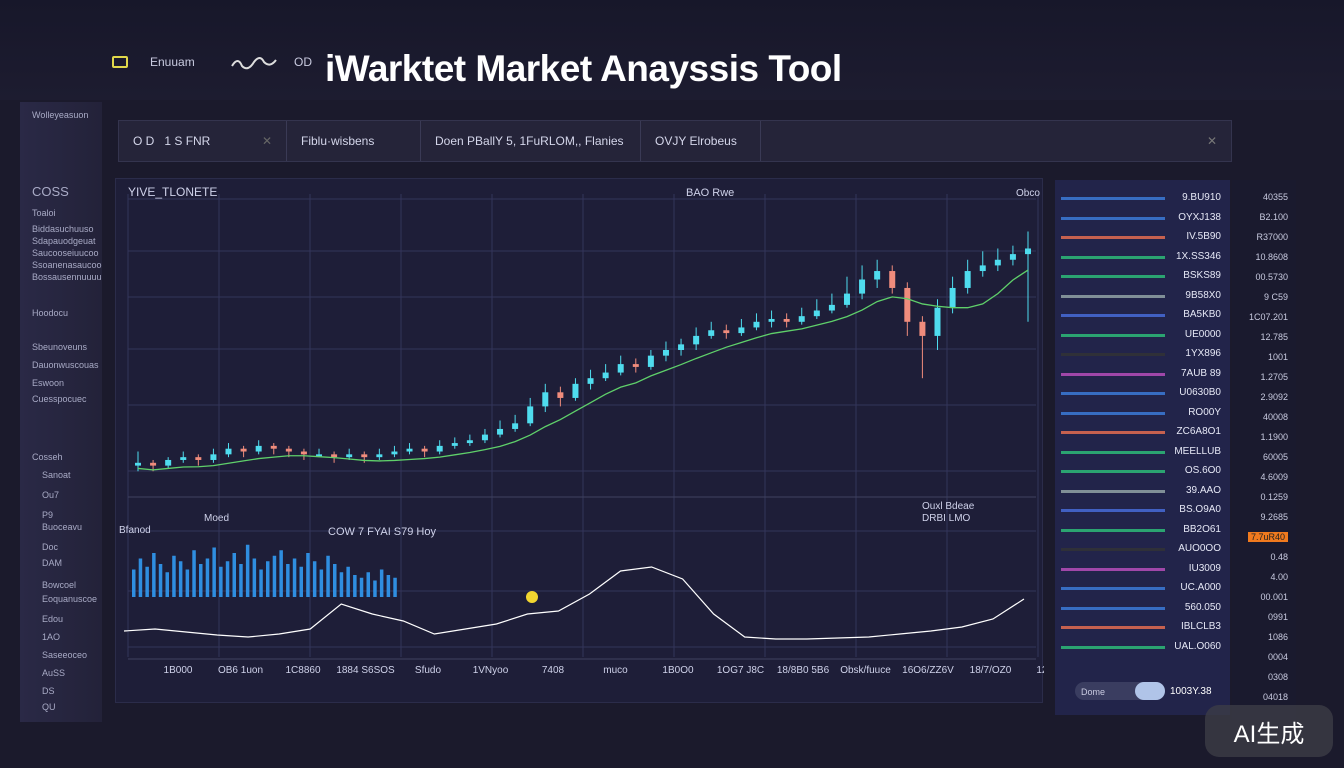  What do you see at coordinates (62, 527) in the screenshot?
I see `sidebar-item: Buoceavu` at bounding box center [62, 527].